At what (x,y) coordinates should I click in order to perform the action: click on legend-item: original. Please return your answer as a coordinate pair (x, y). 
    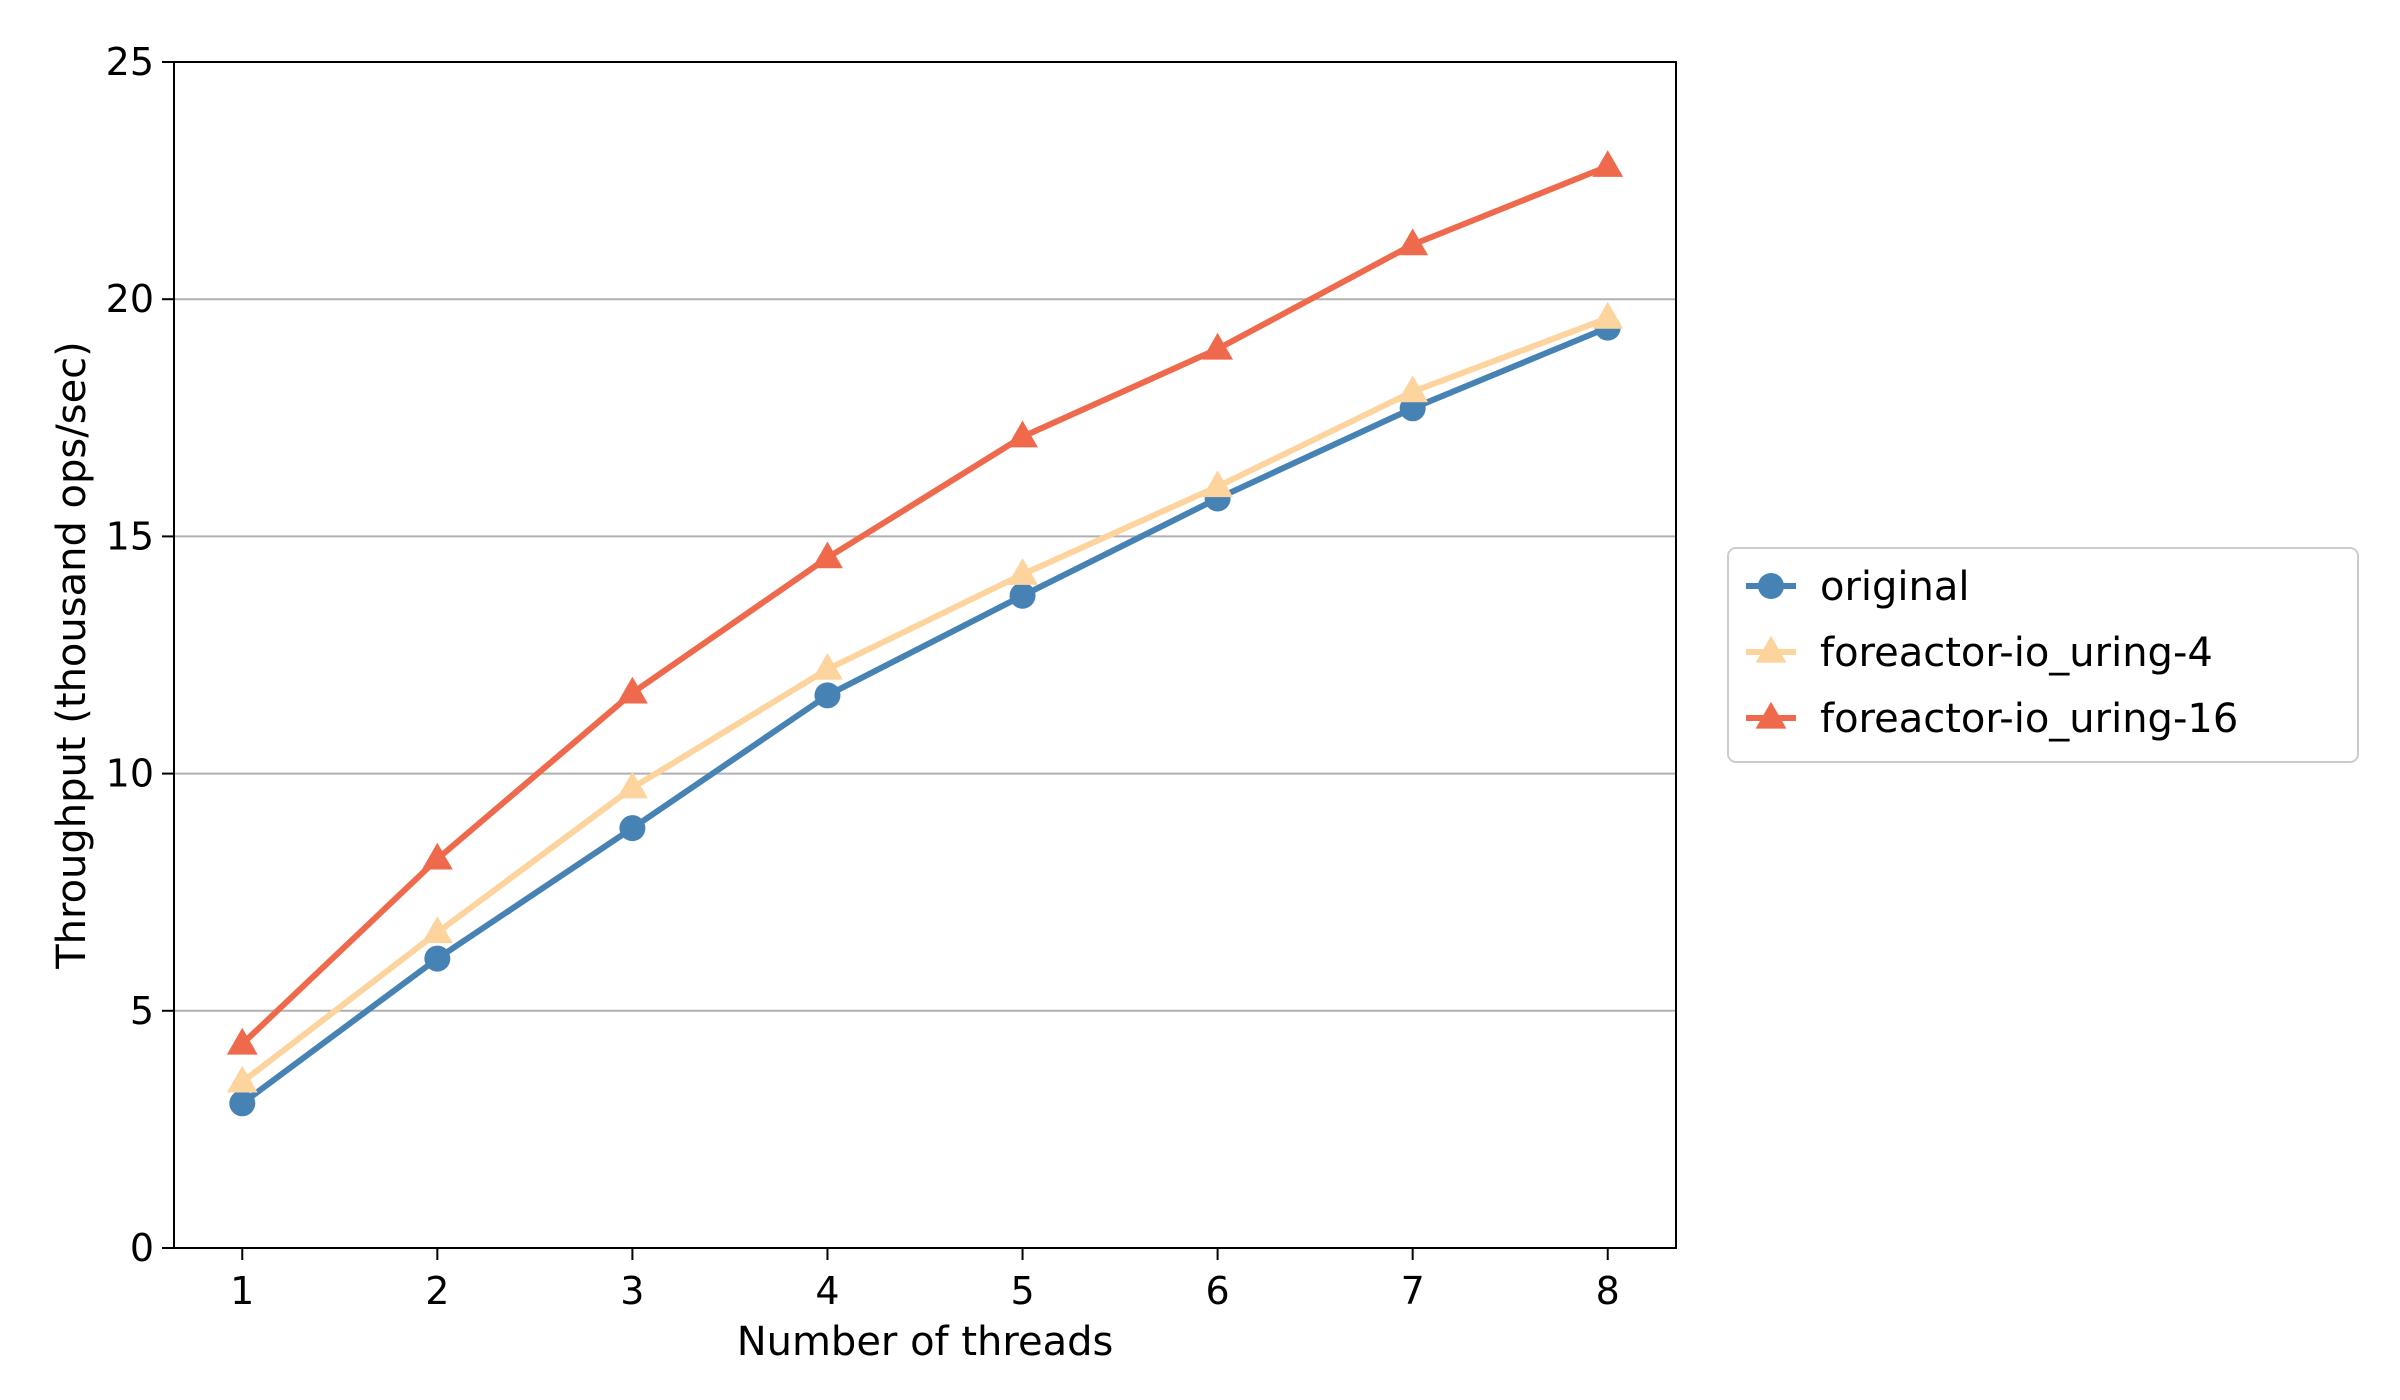
    Looking at the image, I should click on (1858, 587).